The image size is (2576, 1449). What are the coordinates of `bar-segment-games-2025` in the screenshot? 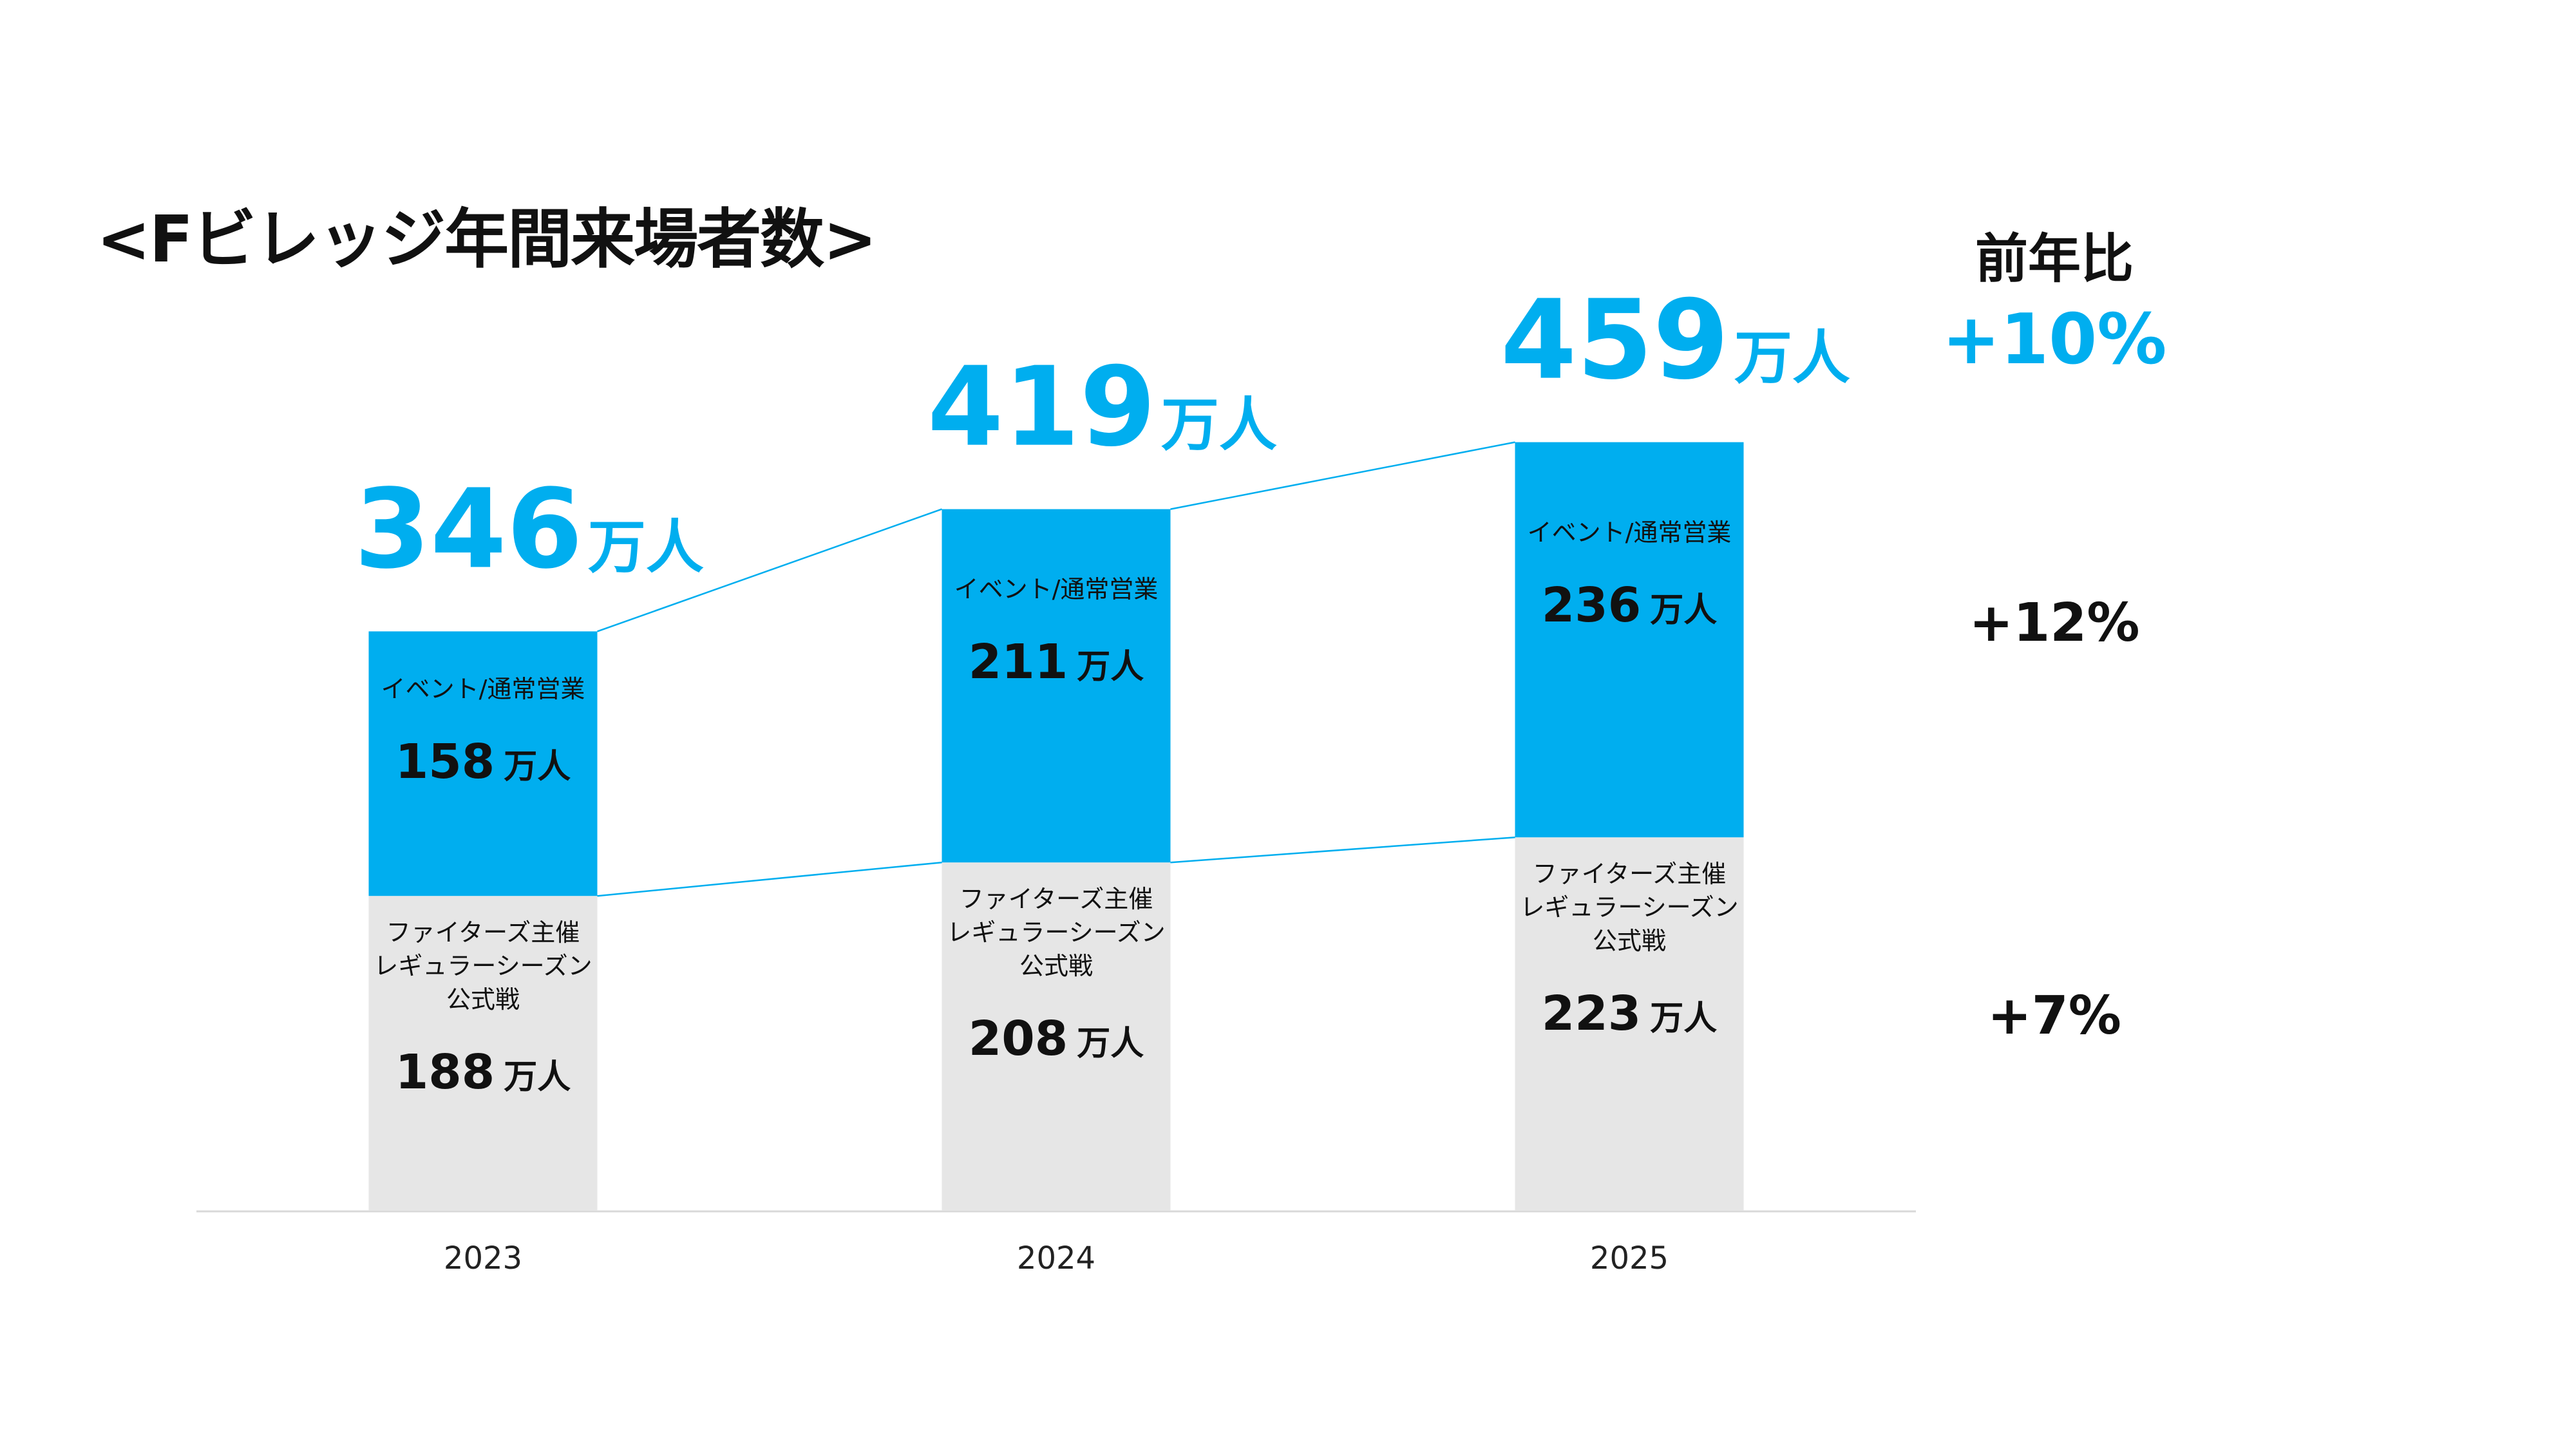 It's located at (1630, 1024).